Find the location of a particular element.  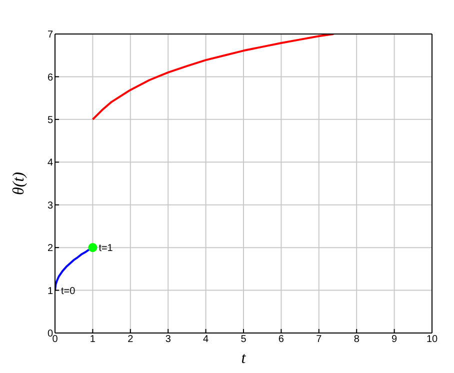

annotation: t=1 is located at coordinates (106, 248).